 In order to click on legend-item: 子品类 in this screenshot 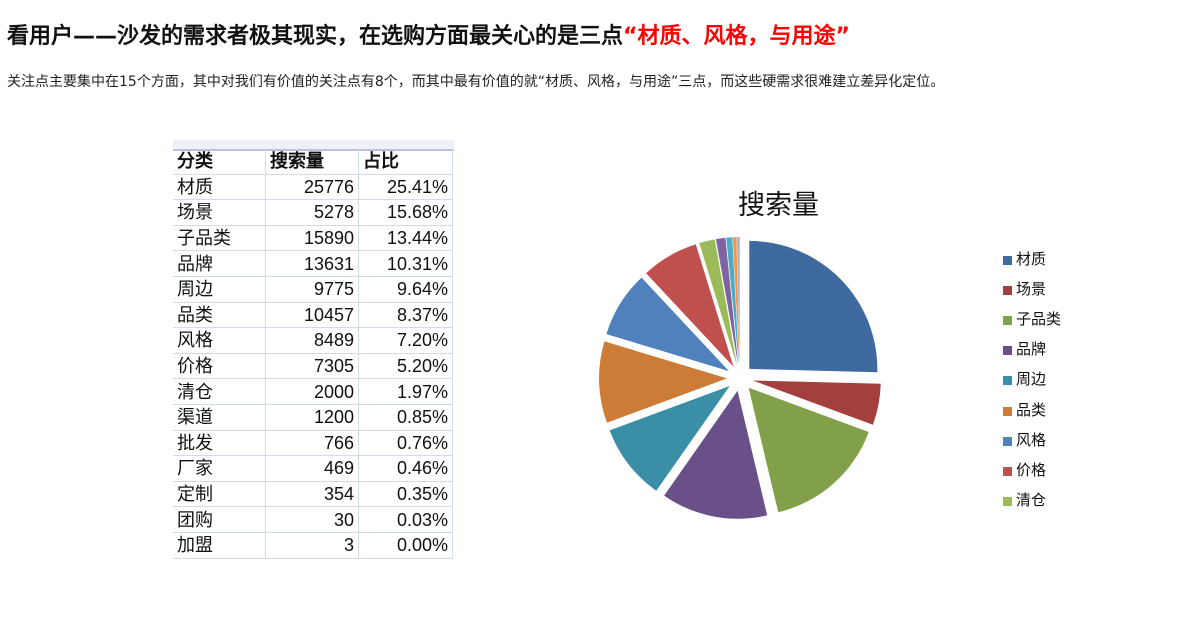, I will do `click(1032, 318)`.